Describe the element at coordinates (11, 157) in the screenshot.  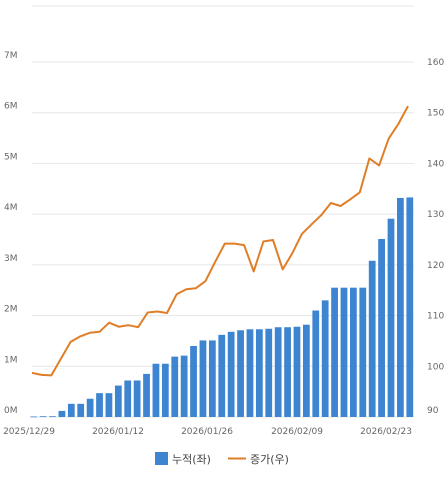
I see `left-axis-tick-label: 5M` at that location.